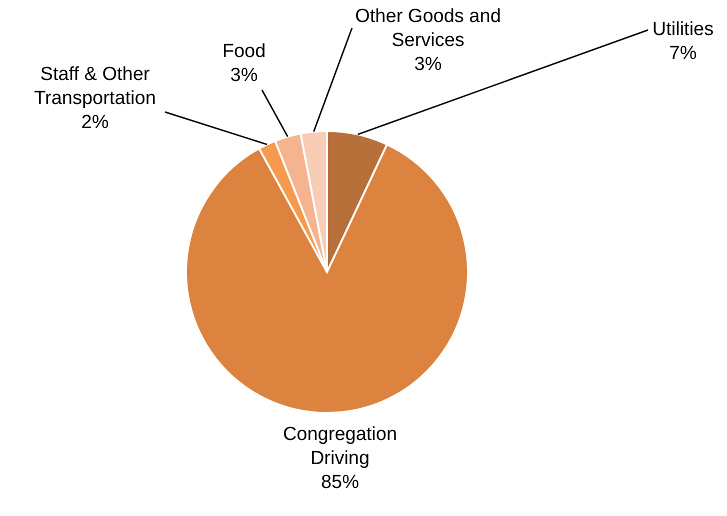 The image size is (727, 516). Describe the element at coordinates (244, 51) in the screenshot. I see `slice-label: Food` at that location.